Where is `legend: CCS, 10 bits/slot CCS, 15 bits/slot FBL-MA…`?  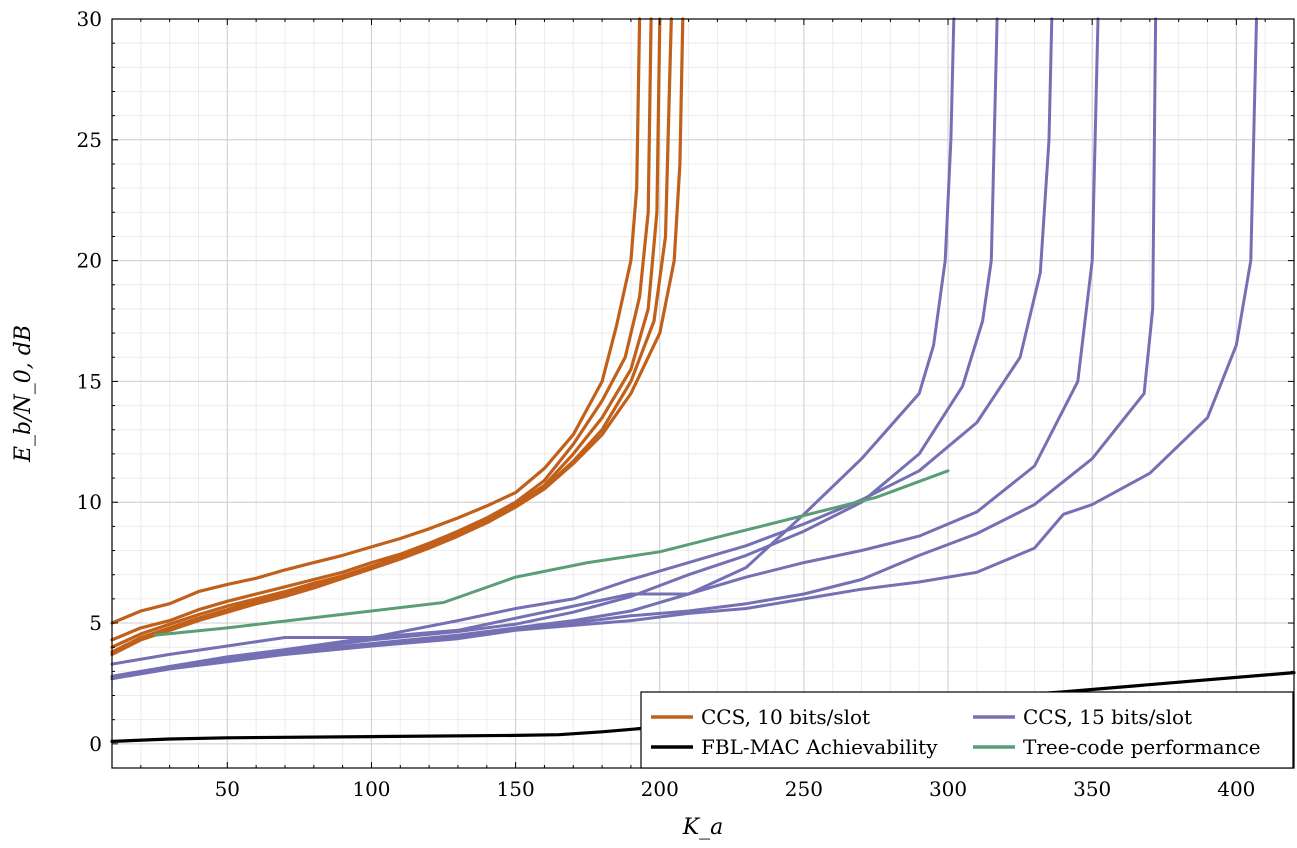
legend: CCS, 10 bits/slot CCS, 15 bits/slot FBL-MA… is located at coordinates (967, 730).